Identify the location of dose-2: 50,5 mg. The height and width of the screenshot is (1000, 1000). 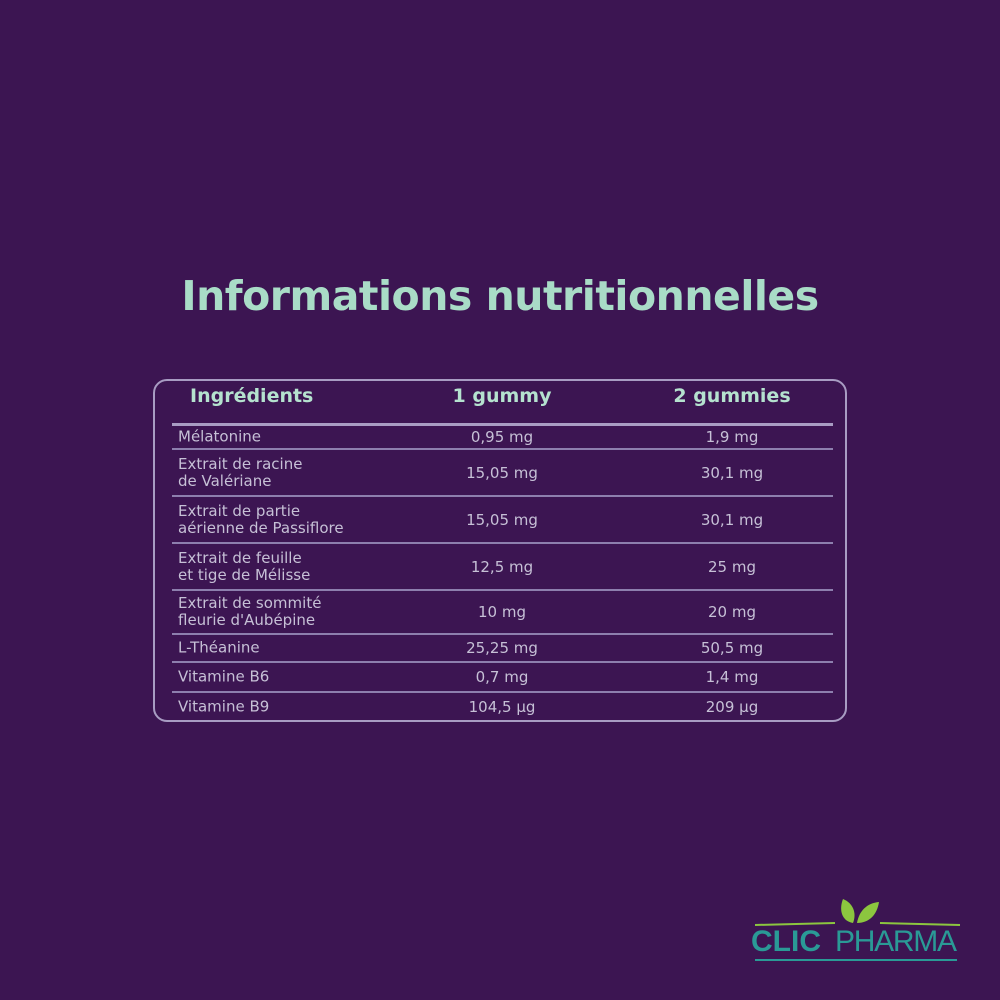
(732, 648).